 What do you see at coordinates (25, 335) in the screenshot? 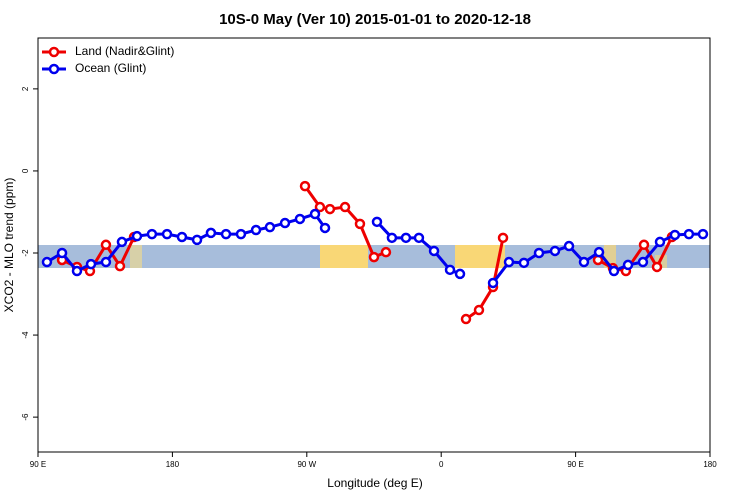
I see `y-tick-label: -4` at bounding box center [25, 335].